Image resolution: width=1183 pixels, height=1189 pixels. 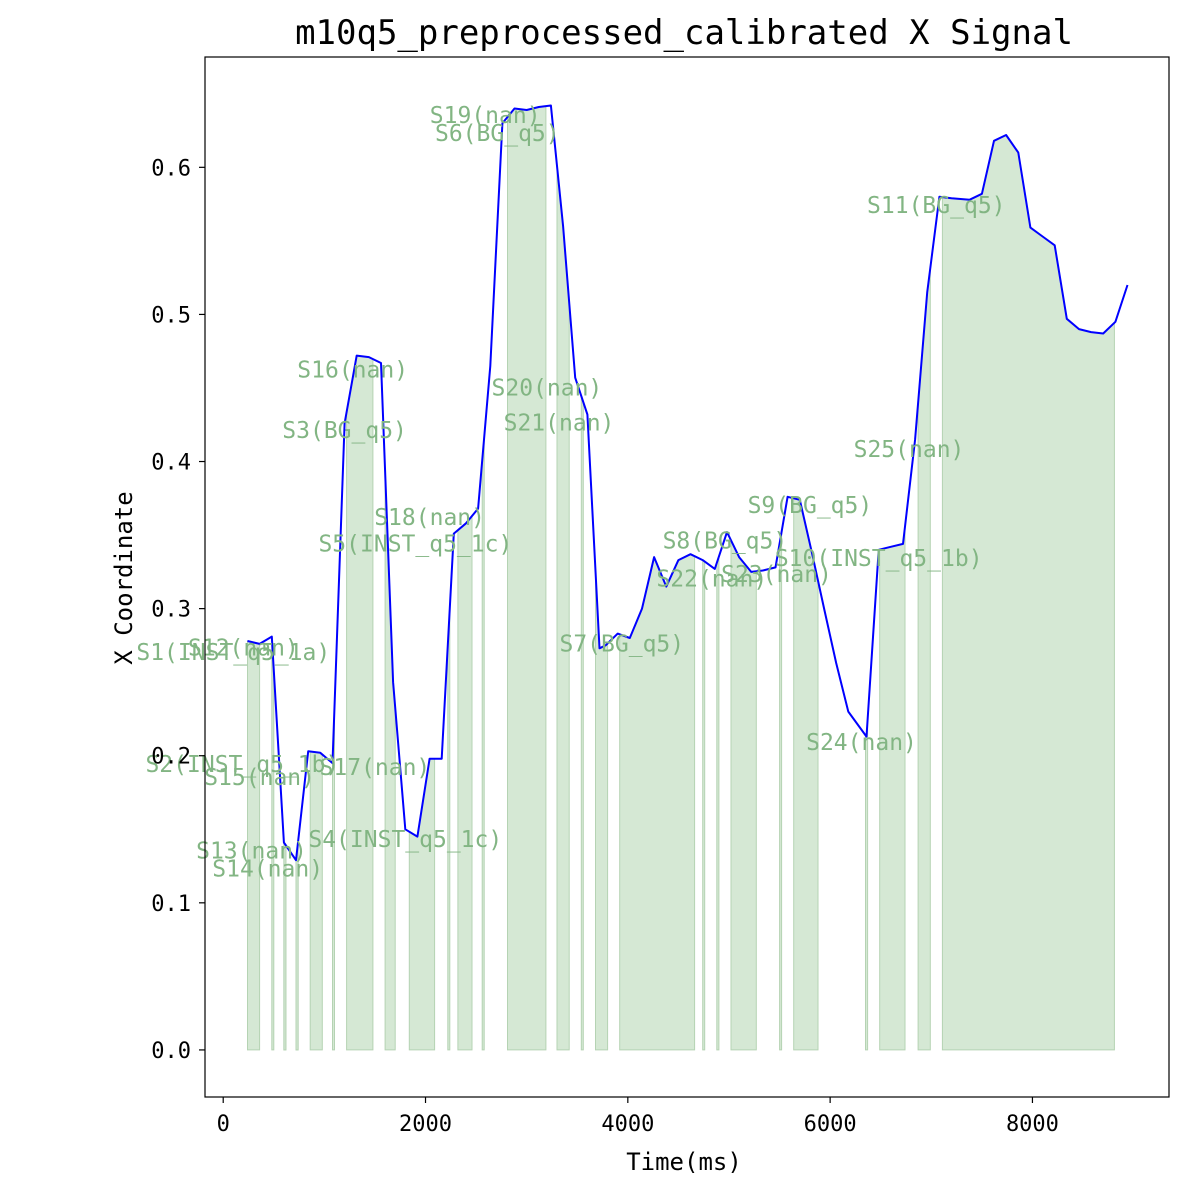 I want to click on segment-label-10: S16(nan), so click(x=352, y=371).